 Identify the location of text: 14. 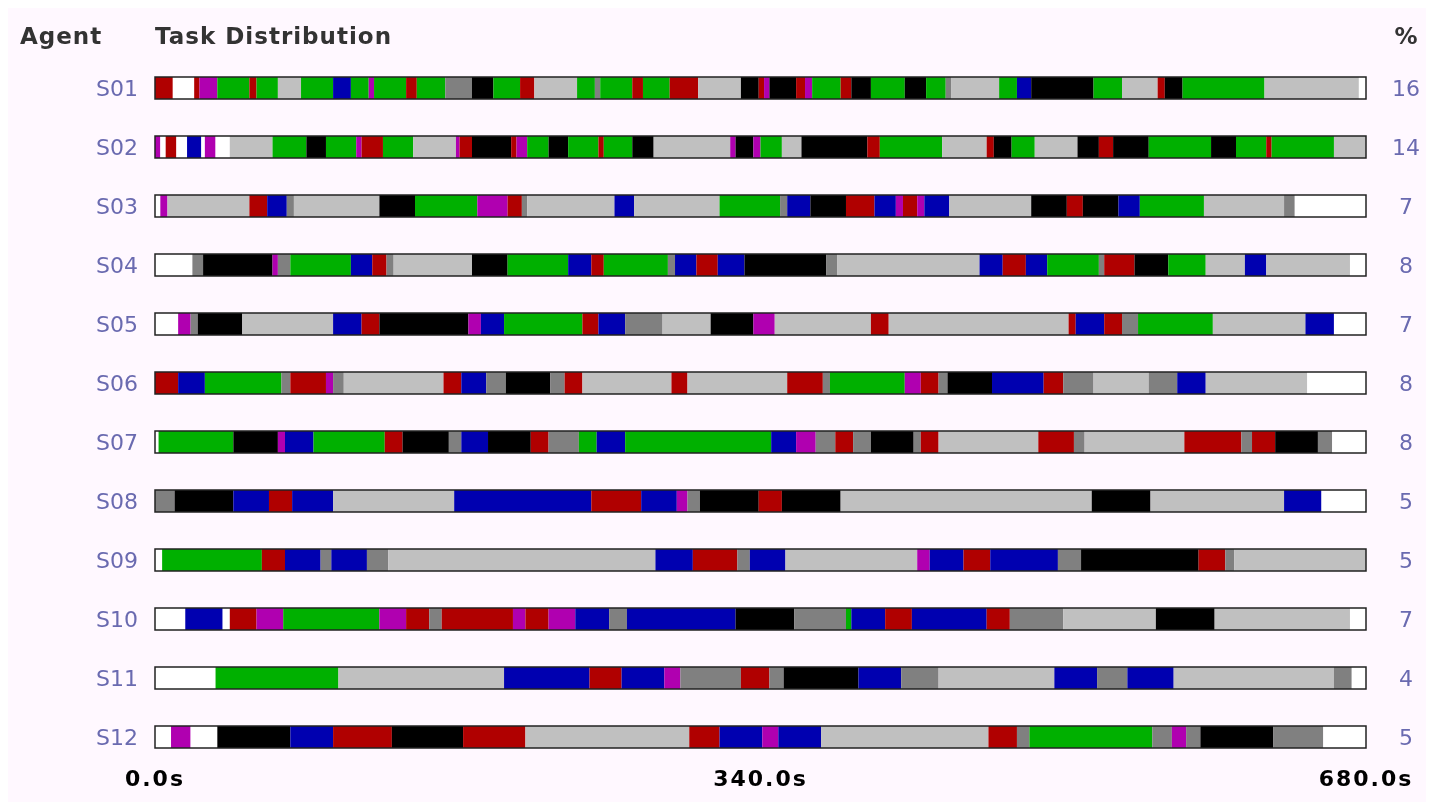
(1406, 147).